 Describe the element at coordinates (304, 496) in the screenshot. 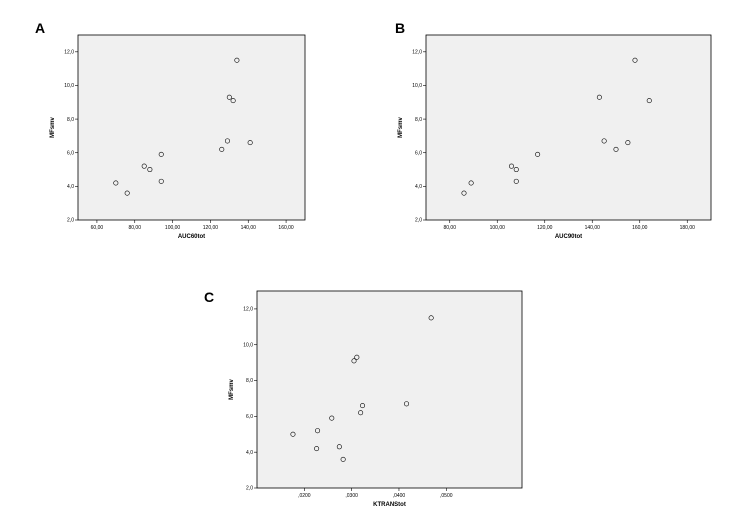

I see `panel-c-x-tick-label: ,0200` at that location.